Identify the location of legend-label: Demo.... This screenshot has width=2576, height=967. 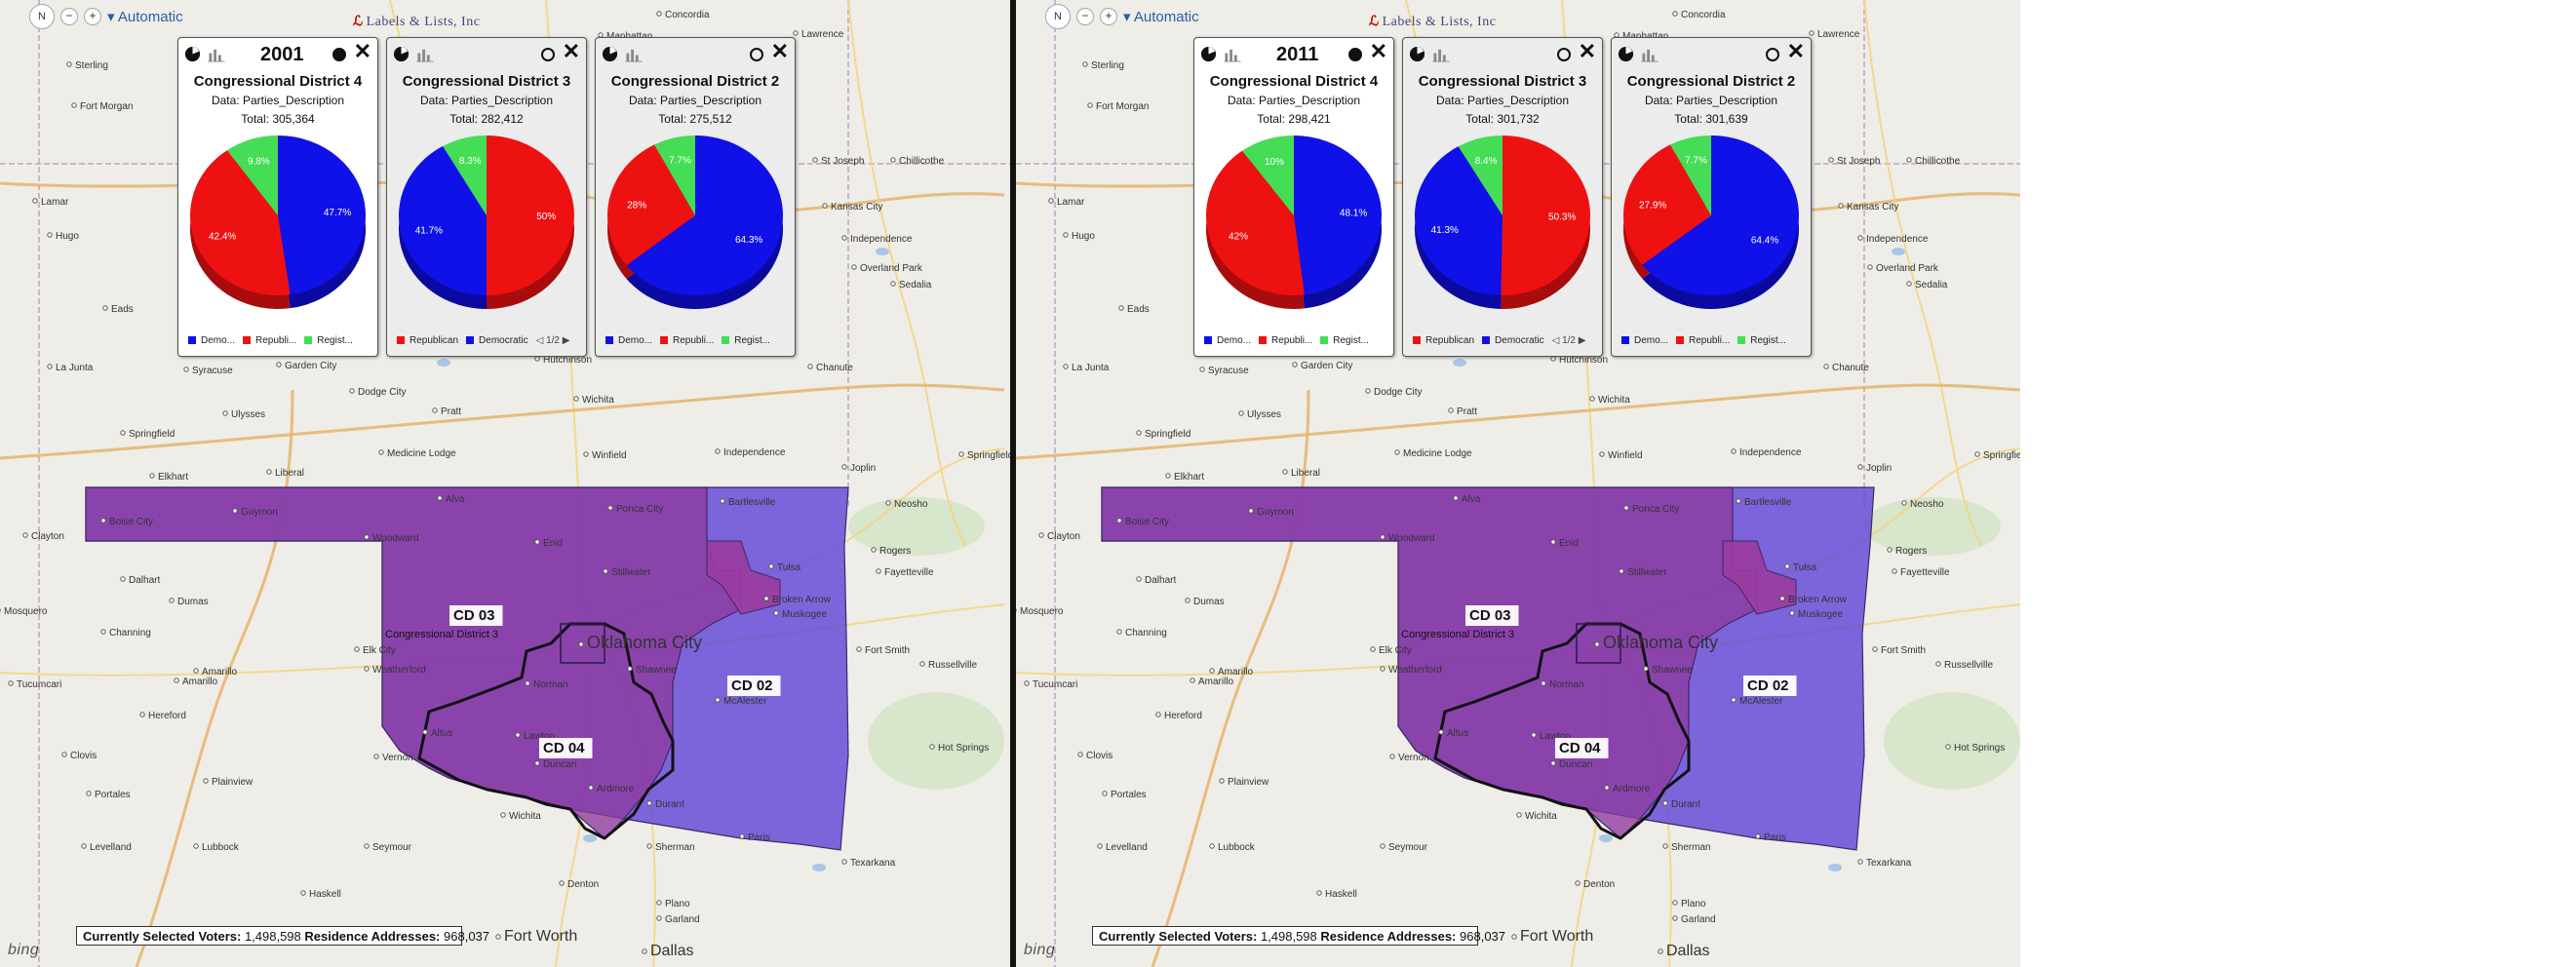
(218, 340).